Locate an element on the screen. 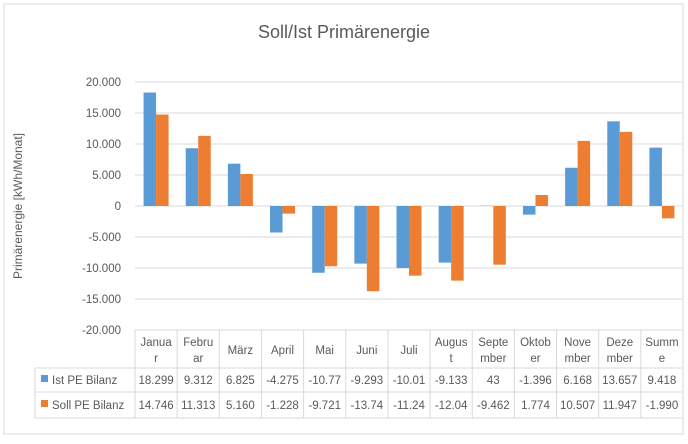 The height and width of the screenshot is (444, 688). x-tick-label: Deze is located at coordinates (619, 343).